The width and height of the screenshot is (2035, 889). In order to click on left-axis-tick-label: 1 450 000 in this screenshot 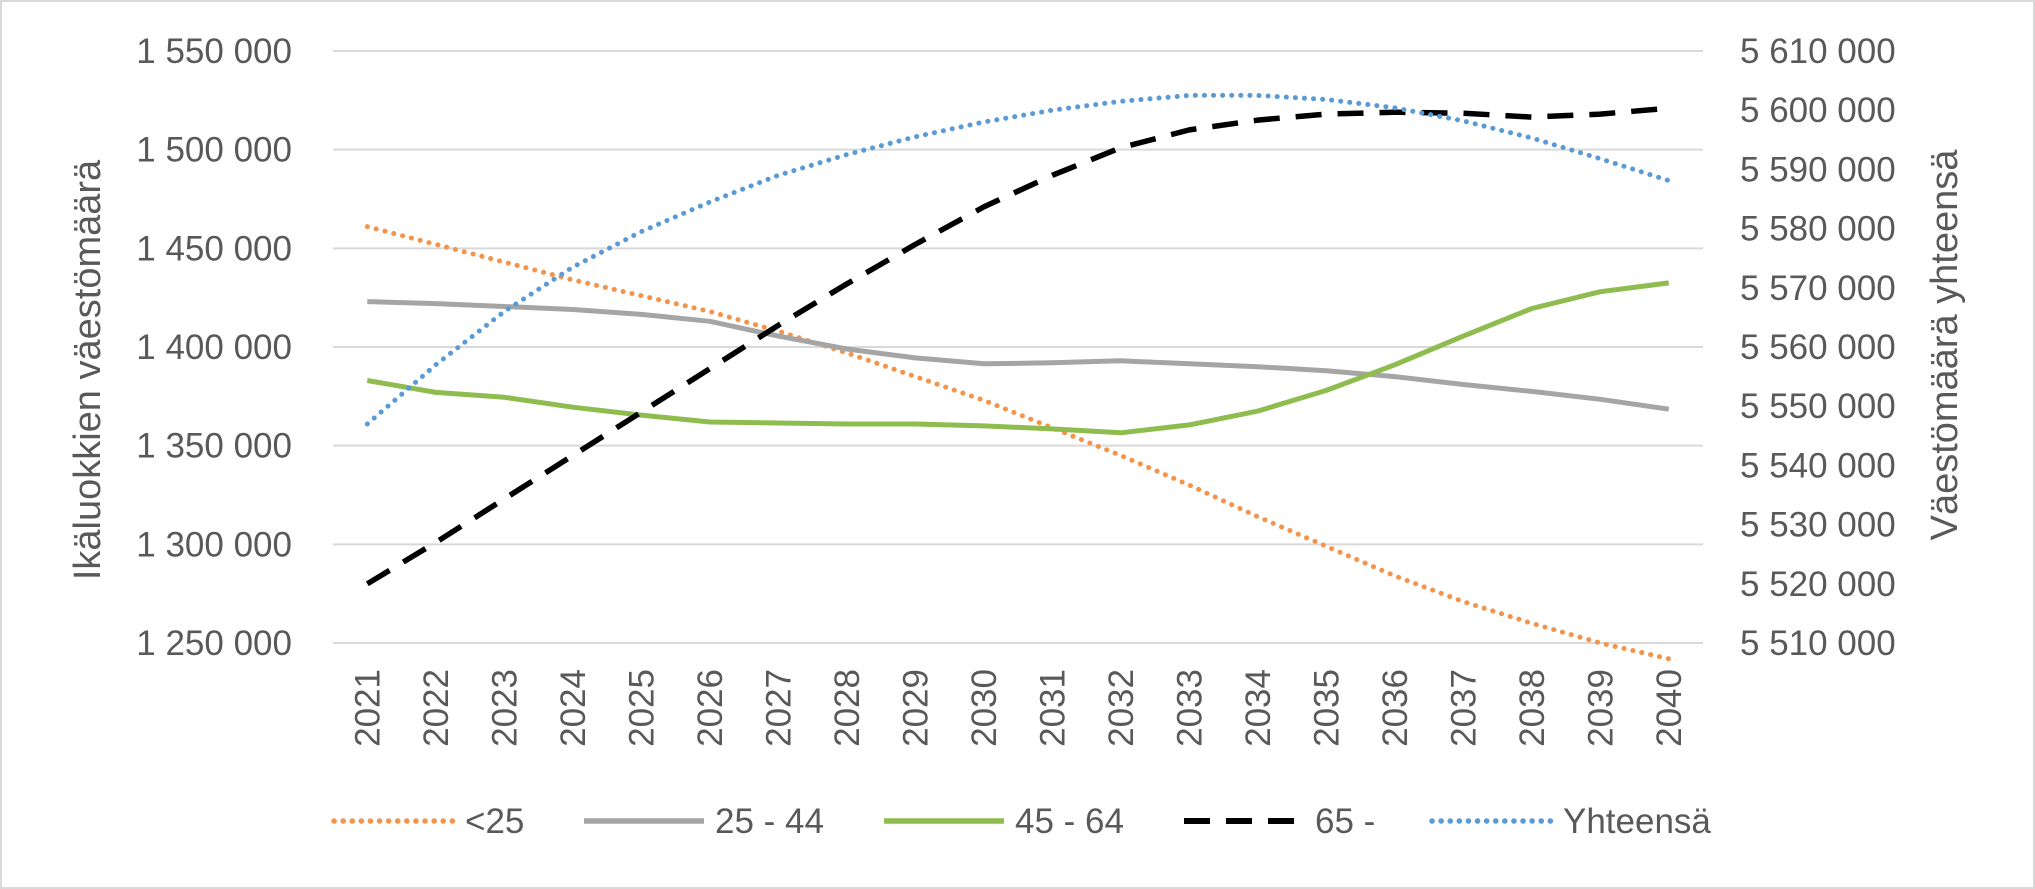, I will do `click(214, 248)`.